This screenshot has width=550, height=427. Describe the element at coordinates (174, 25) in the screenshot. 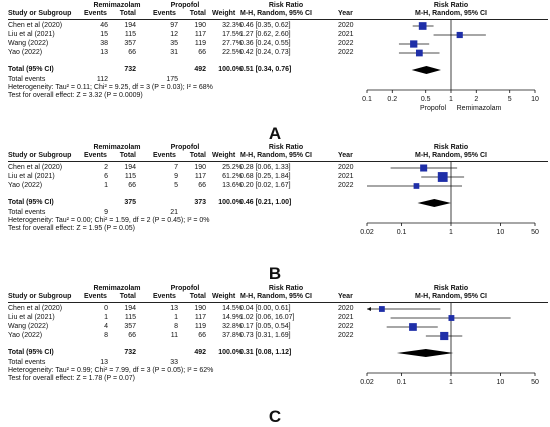

I see `events-propofol: 97` at that location.